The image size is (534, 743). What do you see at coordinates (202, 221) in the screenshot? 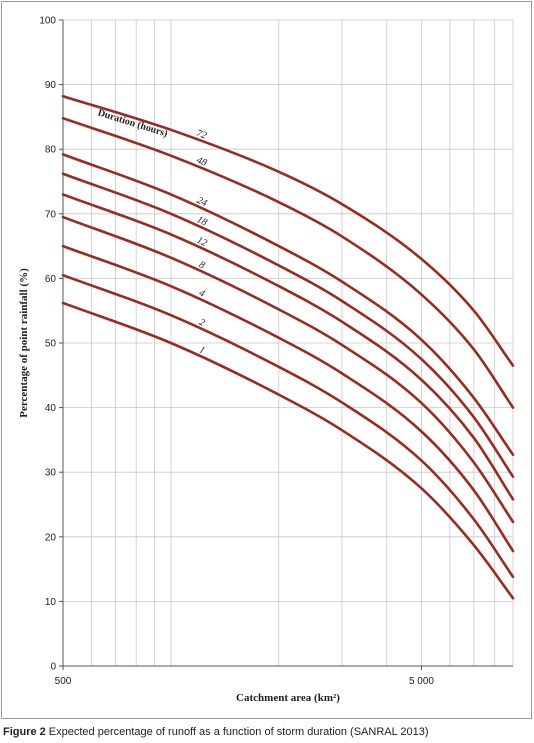
I see `series-label-18: 18` at bounding box center [202, 221].